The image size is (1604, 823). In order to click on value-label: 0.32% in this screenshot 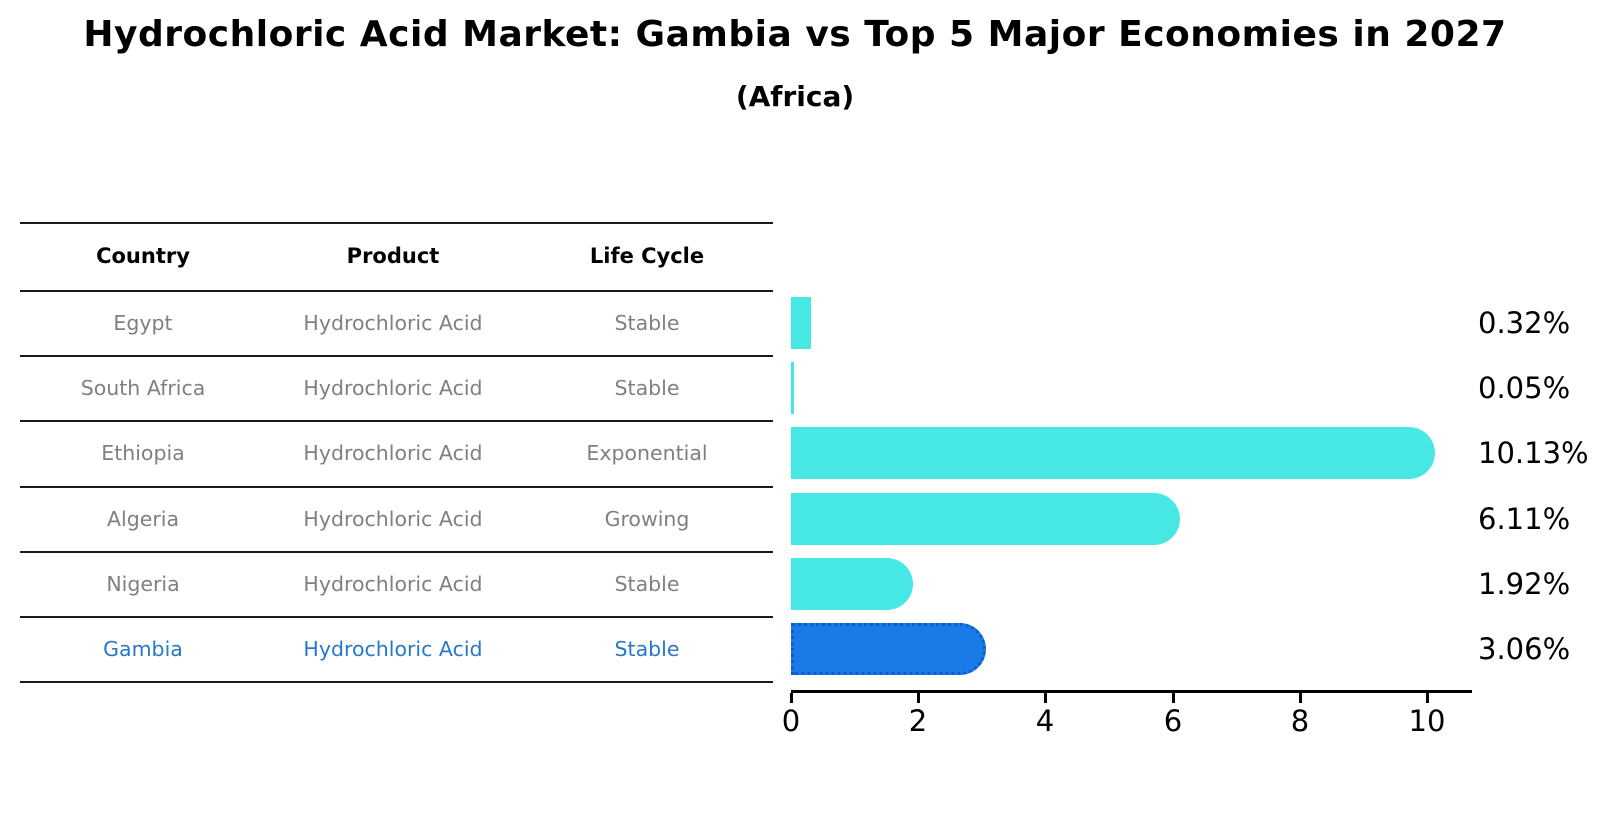, I will do `click(1524, 323)`.